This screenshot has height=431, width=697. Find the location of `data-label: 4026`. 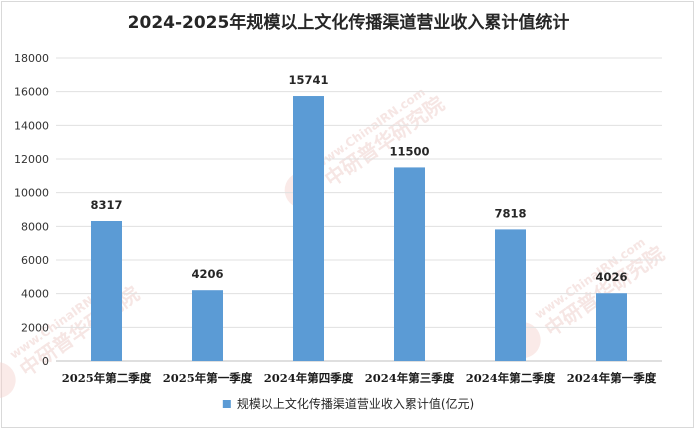

data-label: 4026 is located at coordinates (611, 277).